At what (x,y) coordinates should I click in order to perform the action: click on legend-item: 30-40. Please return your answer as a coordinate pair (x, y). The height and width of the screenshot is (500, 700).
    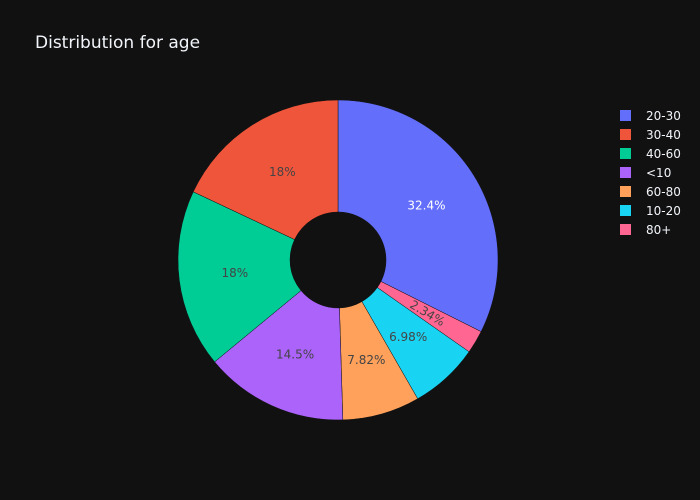
    Looking at the image, I should click on (660, 134).